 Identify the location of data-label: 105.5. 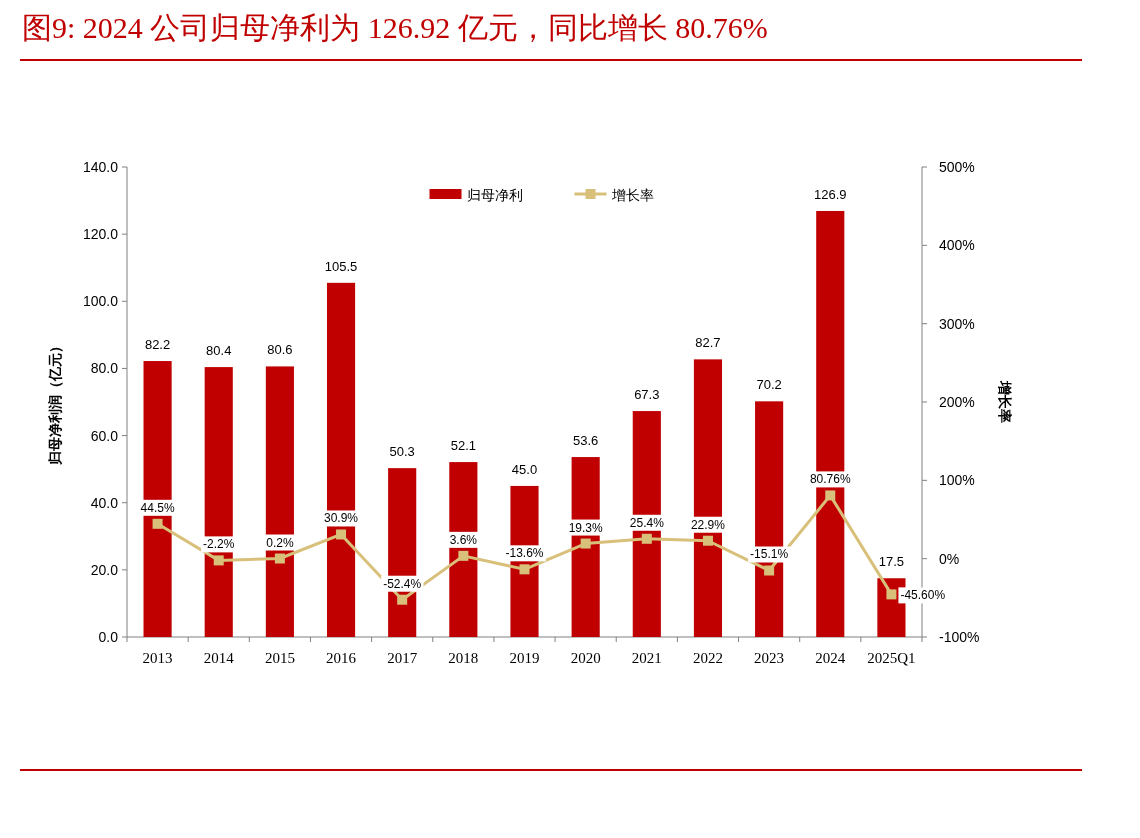
(341, 266).